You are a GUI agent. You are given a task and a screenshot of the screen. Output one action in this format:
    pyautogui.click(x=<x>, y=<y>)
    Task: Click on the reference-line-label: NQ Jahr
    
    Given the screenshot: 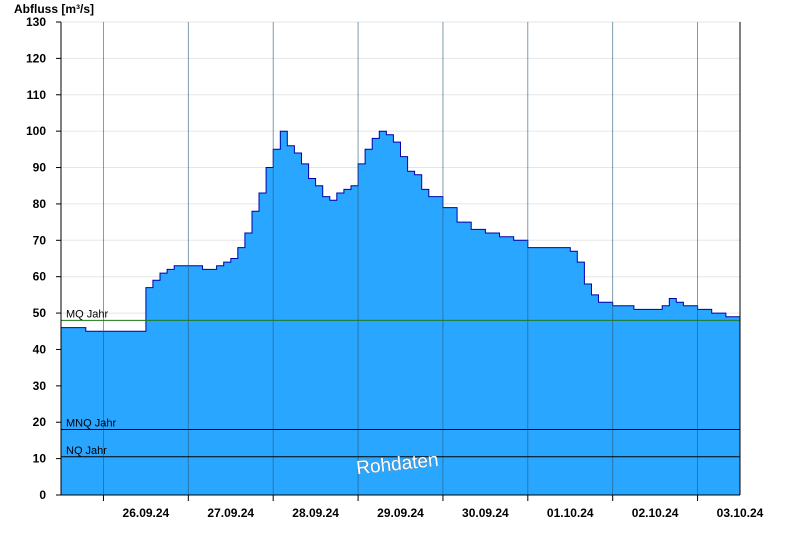 What is the action you would take?
    pyautogui.click(x=86, y=451)
    